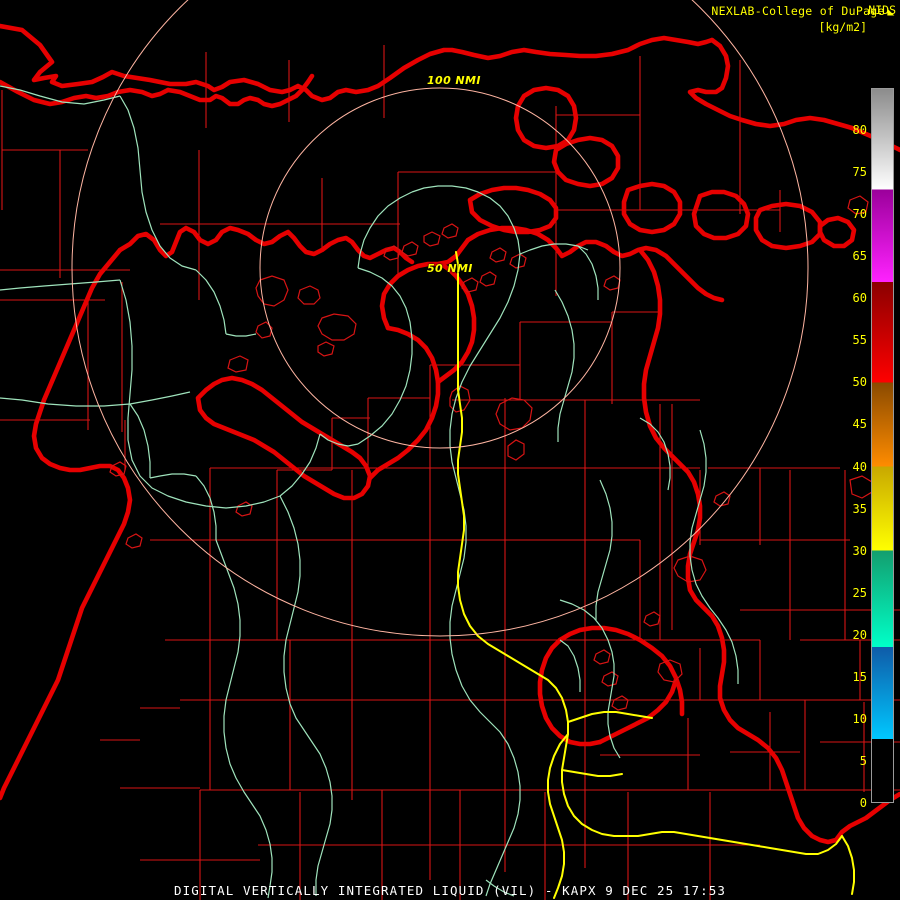 The image size is (900, 900). I want to click on colorbar-tick-55: 55, so click(859, 340).